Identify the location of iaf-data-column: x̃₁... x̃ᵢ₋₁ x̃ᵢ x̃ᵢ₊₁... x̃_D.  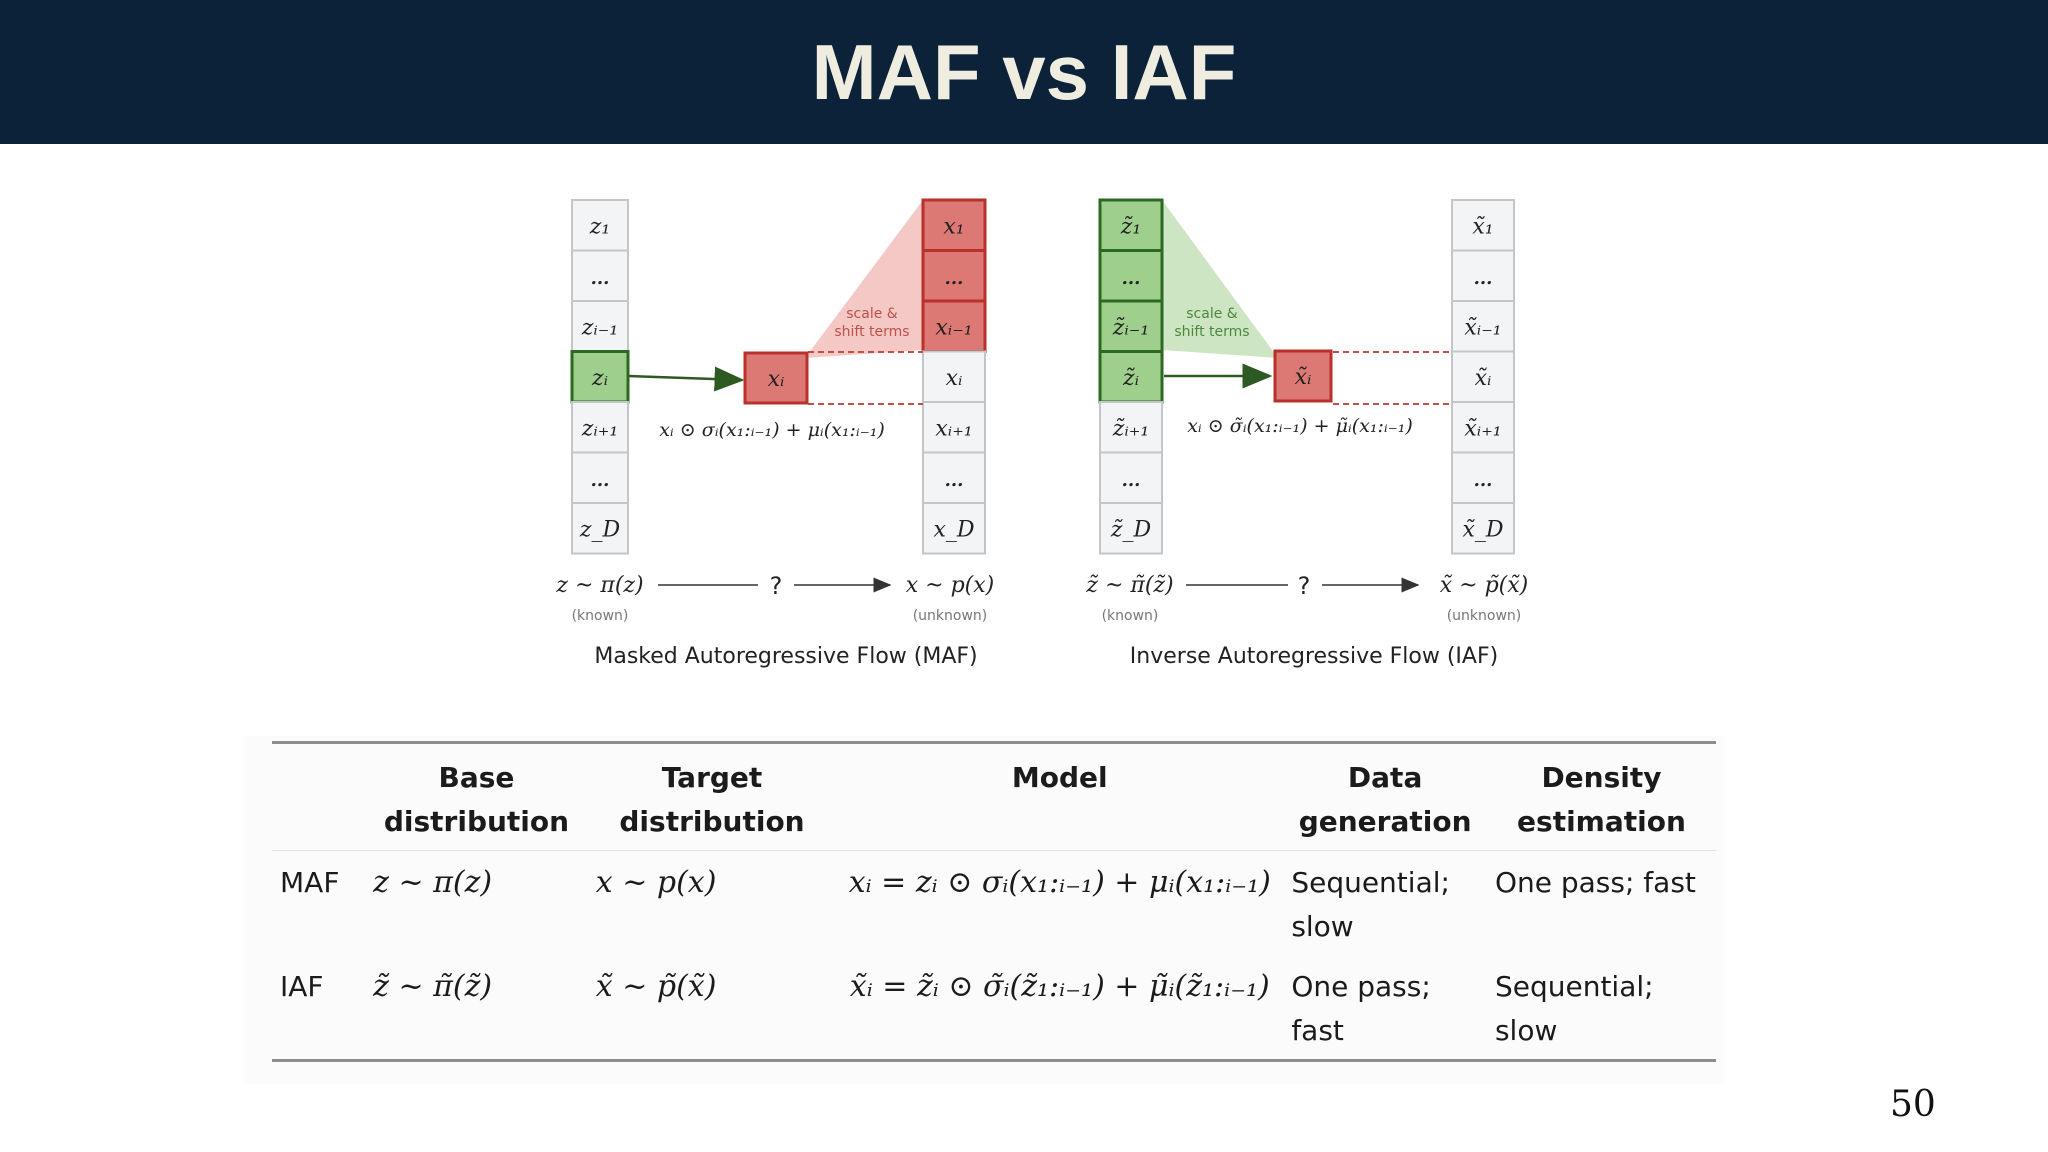
(1483, 377).